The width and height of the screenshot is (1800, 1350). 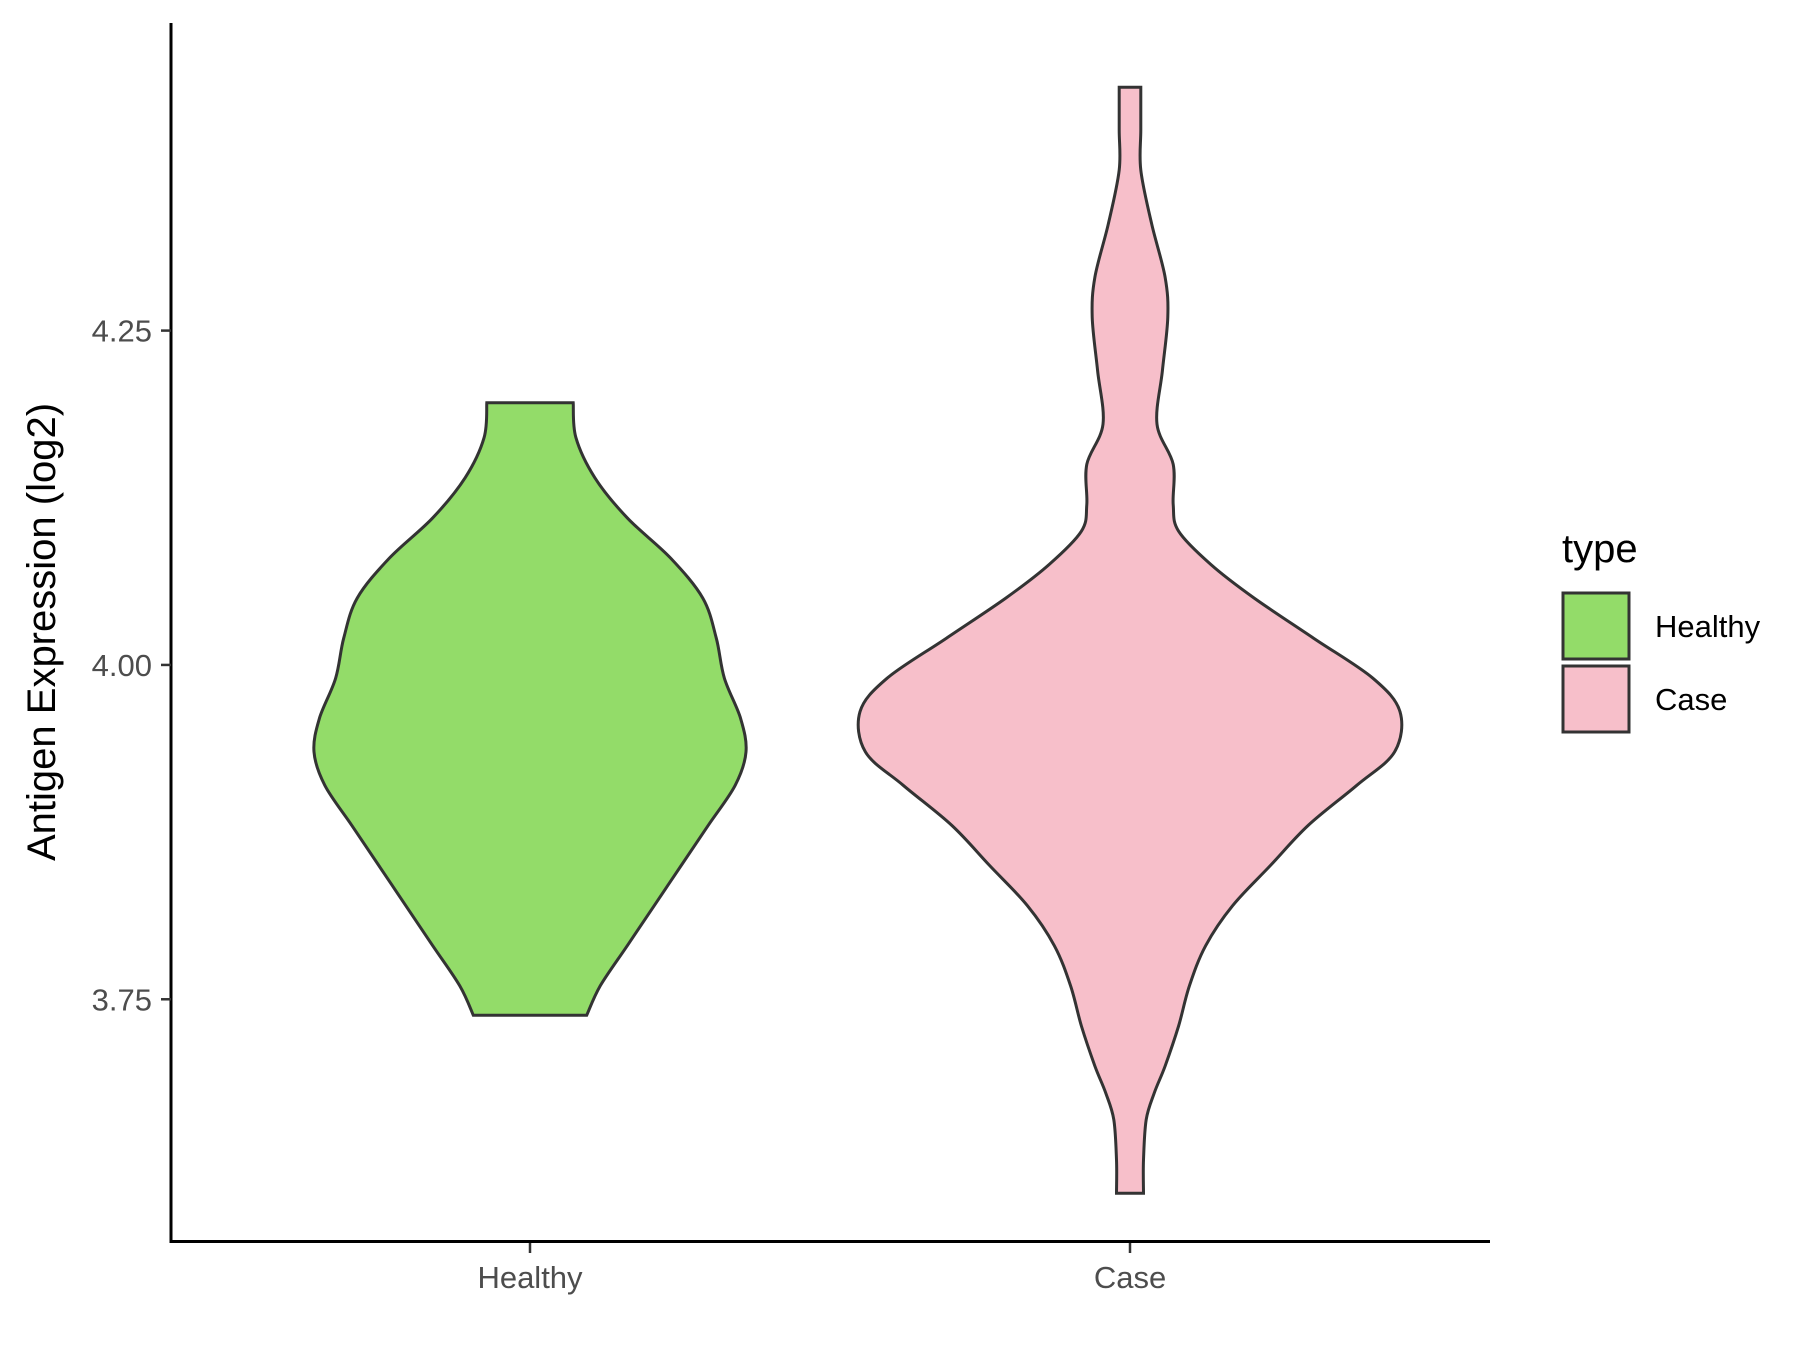 I want to click on legend-entries: Healthy Case, so click(x=1661, y=662).